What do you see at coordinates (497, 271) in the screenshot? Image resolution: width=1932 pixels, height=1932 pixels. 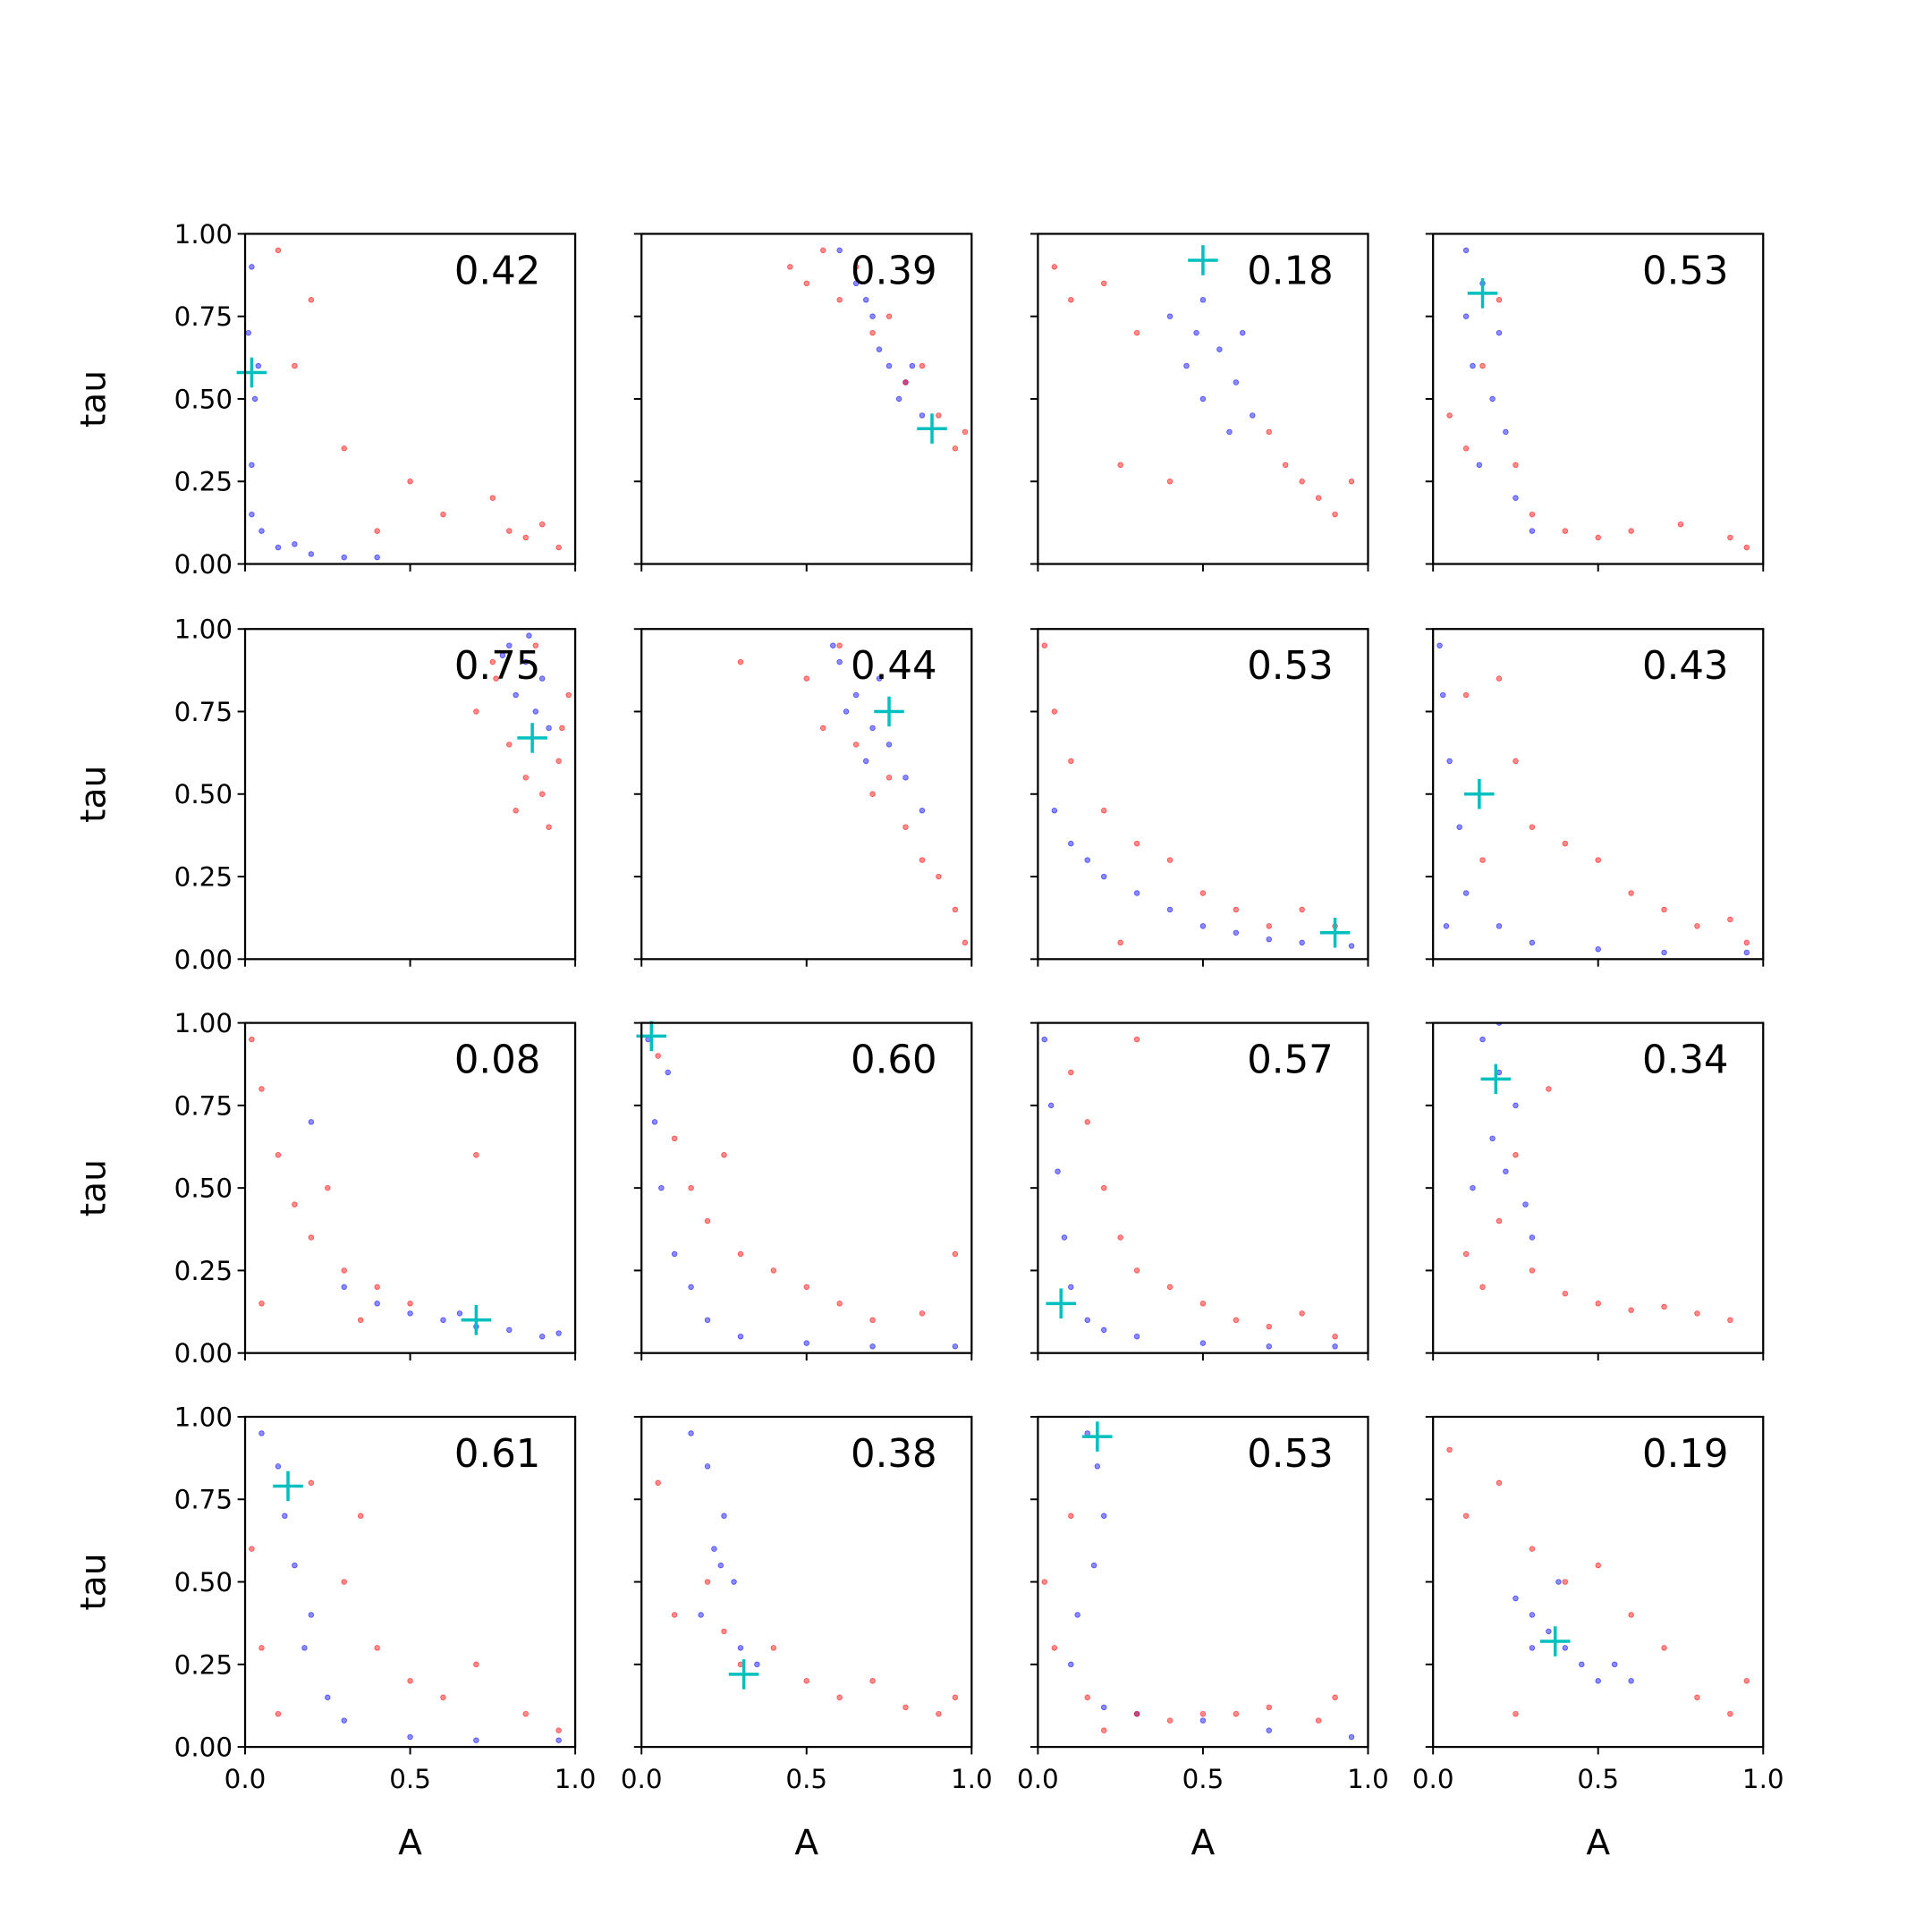 I see `panel-annotation: 0.42` at bounding box center [497, 271].